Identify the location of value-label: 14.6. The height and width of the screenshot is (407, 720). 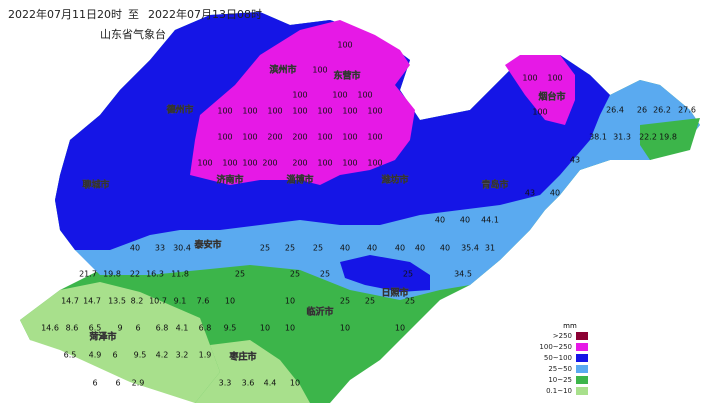
(50, 328).